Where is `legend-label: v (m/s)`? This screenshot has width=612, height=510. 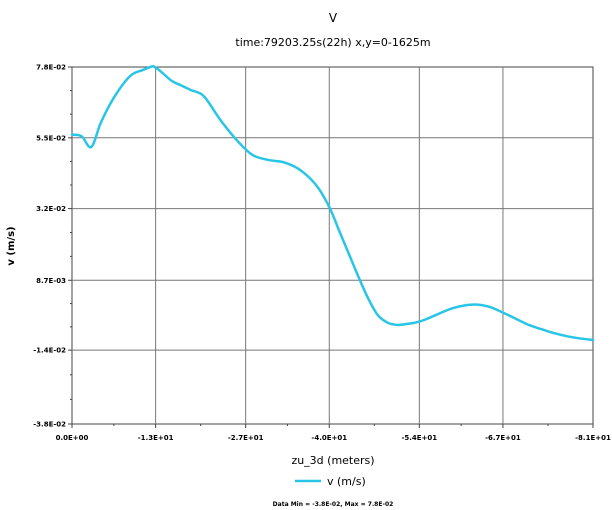 legend-label: v (m/s) is located at coordinates (346, 481).